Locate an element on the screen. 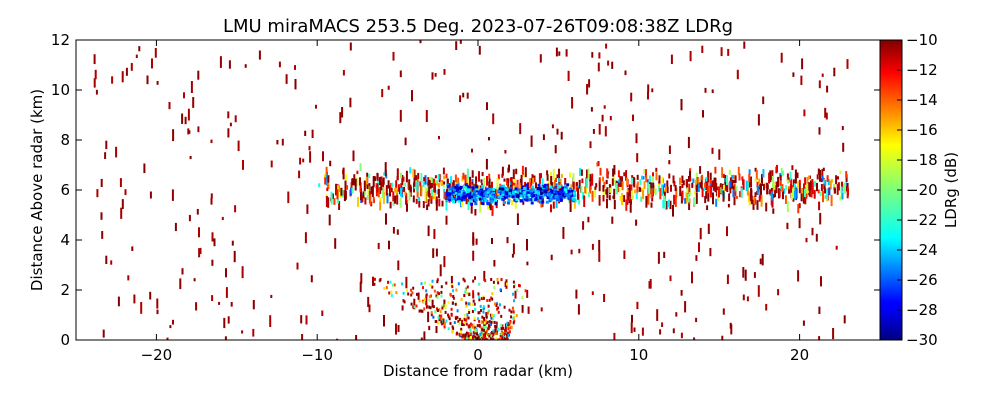 This screenshot has height=400, width=1000. colorbar-tick-label: −16 is located at coordinates (922, 130).